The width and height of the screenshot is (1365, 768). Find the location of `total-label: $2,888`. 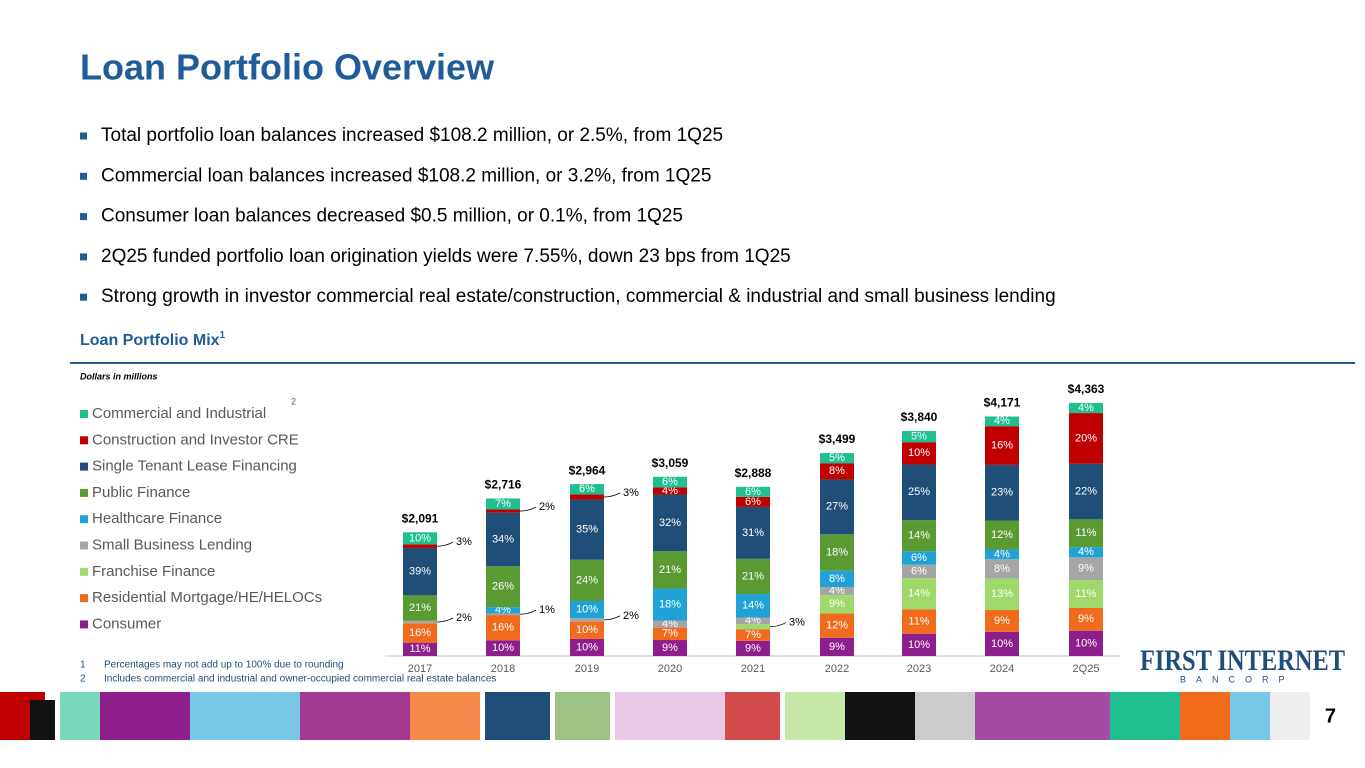

total-label: $2,888 is located at coordinates (753, 473).